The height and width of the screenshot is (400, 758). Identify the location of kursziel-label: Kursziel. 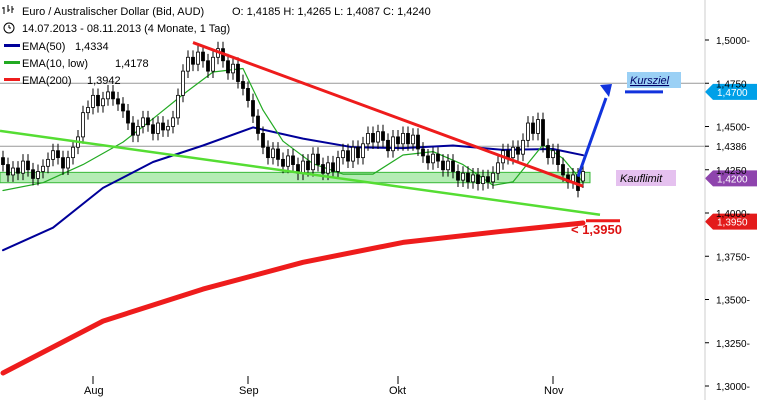
(650, 81).